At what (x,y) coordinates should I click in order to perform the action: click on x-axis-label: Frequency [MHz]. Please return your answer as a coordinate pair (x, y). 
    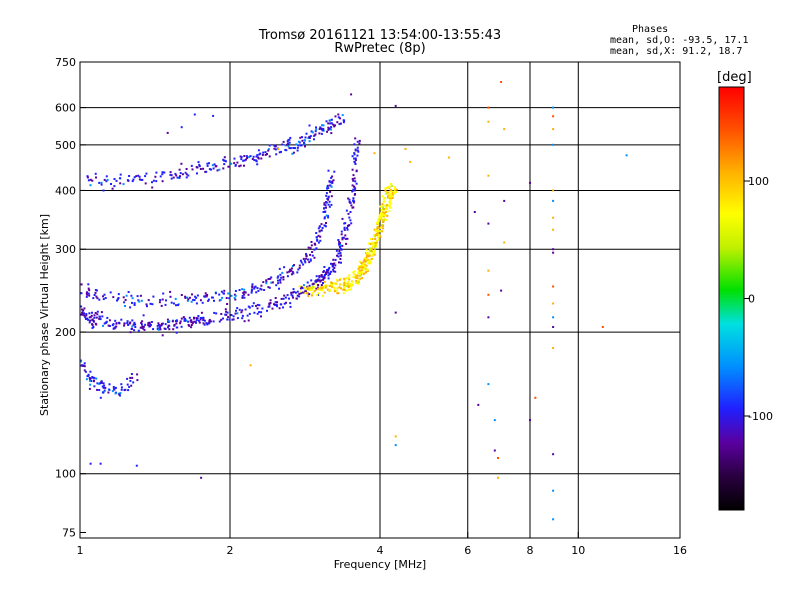
    Looking at the image, I should click on (380, 564).